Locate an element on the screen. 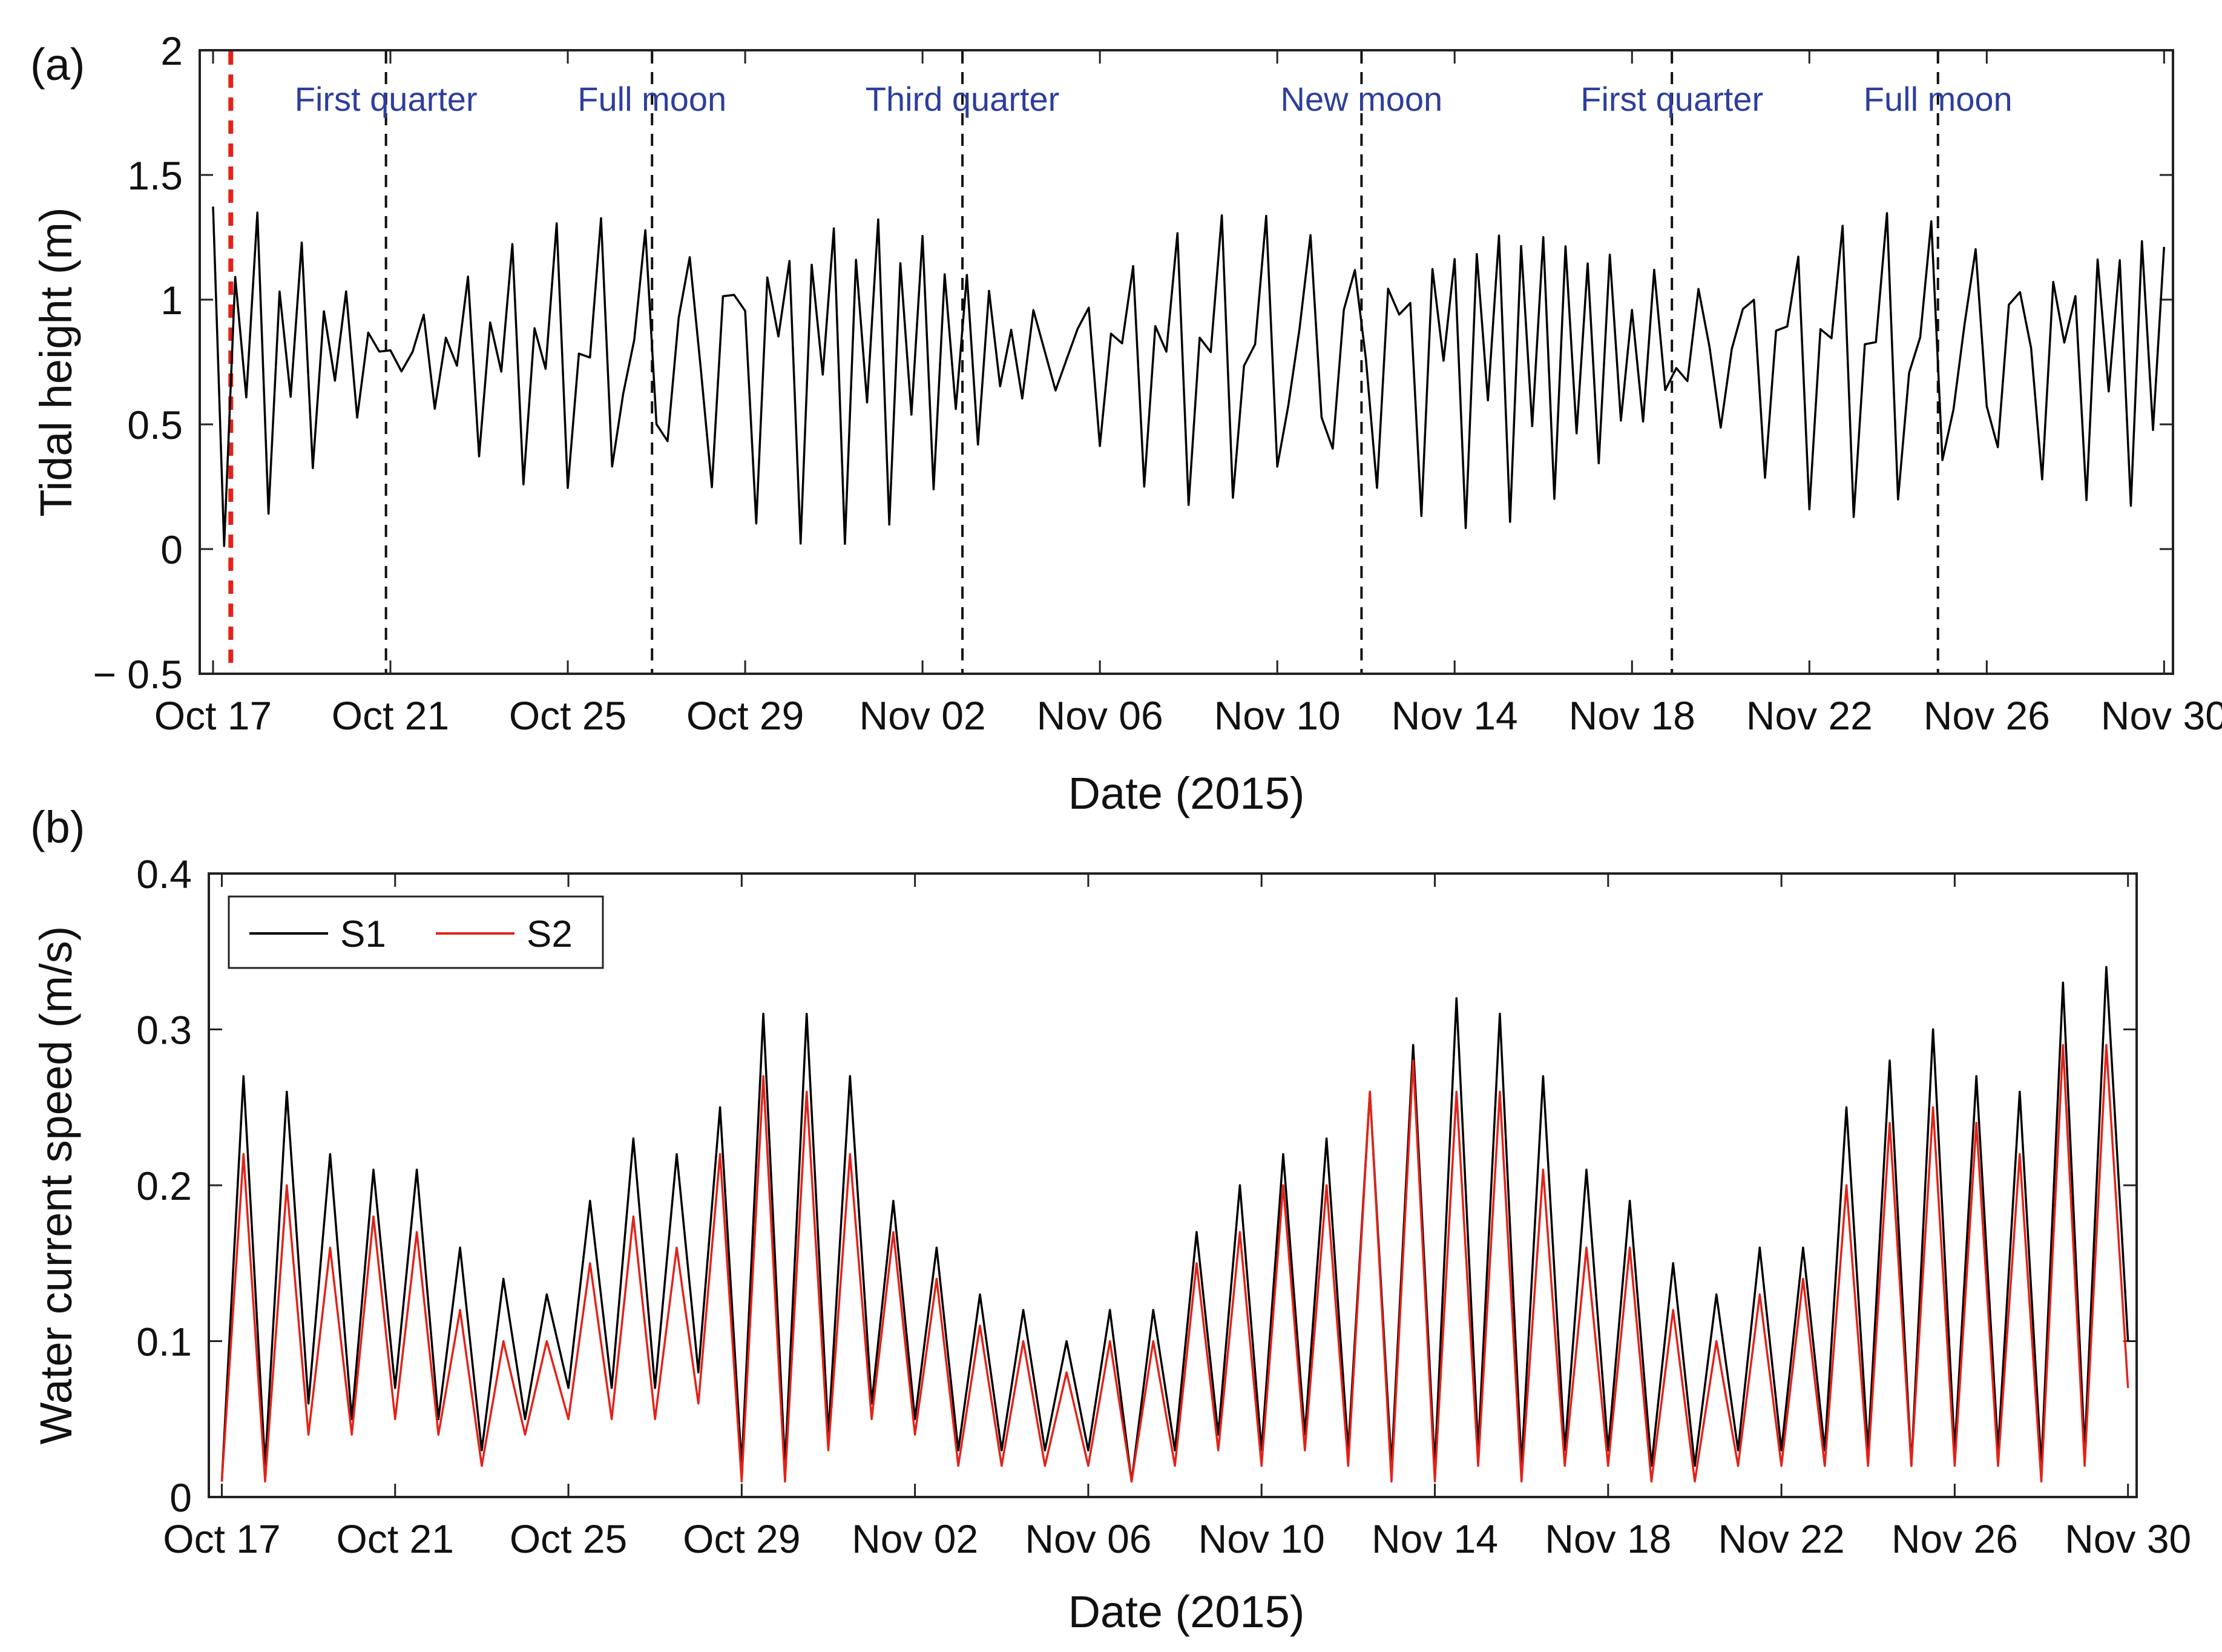 This screenshot has width=2222, height=1652. panel-b-x-tick-label: Nov 22 is located at coordinates (1781, 1539).